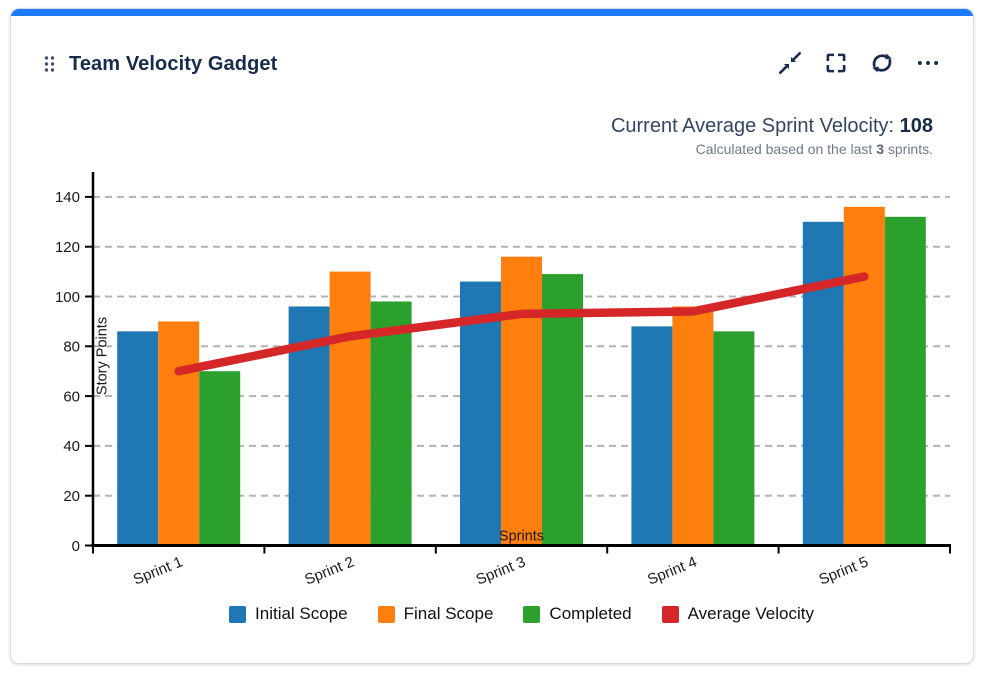 The height and width of the screenshot is (673, 984). I want to click on y-tick-label-80: 80, so click(71, 347).